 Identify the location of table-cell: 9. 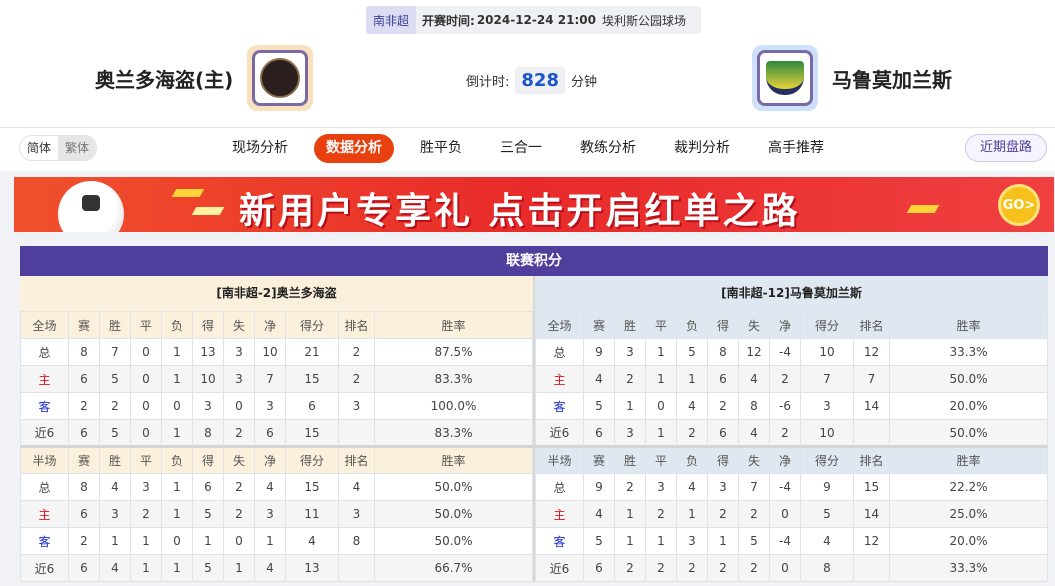
(599, 487).